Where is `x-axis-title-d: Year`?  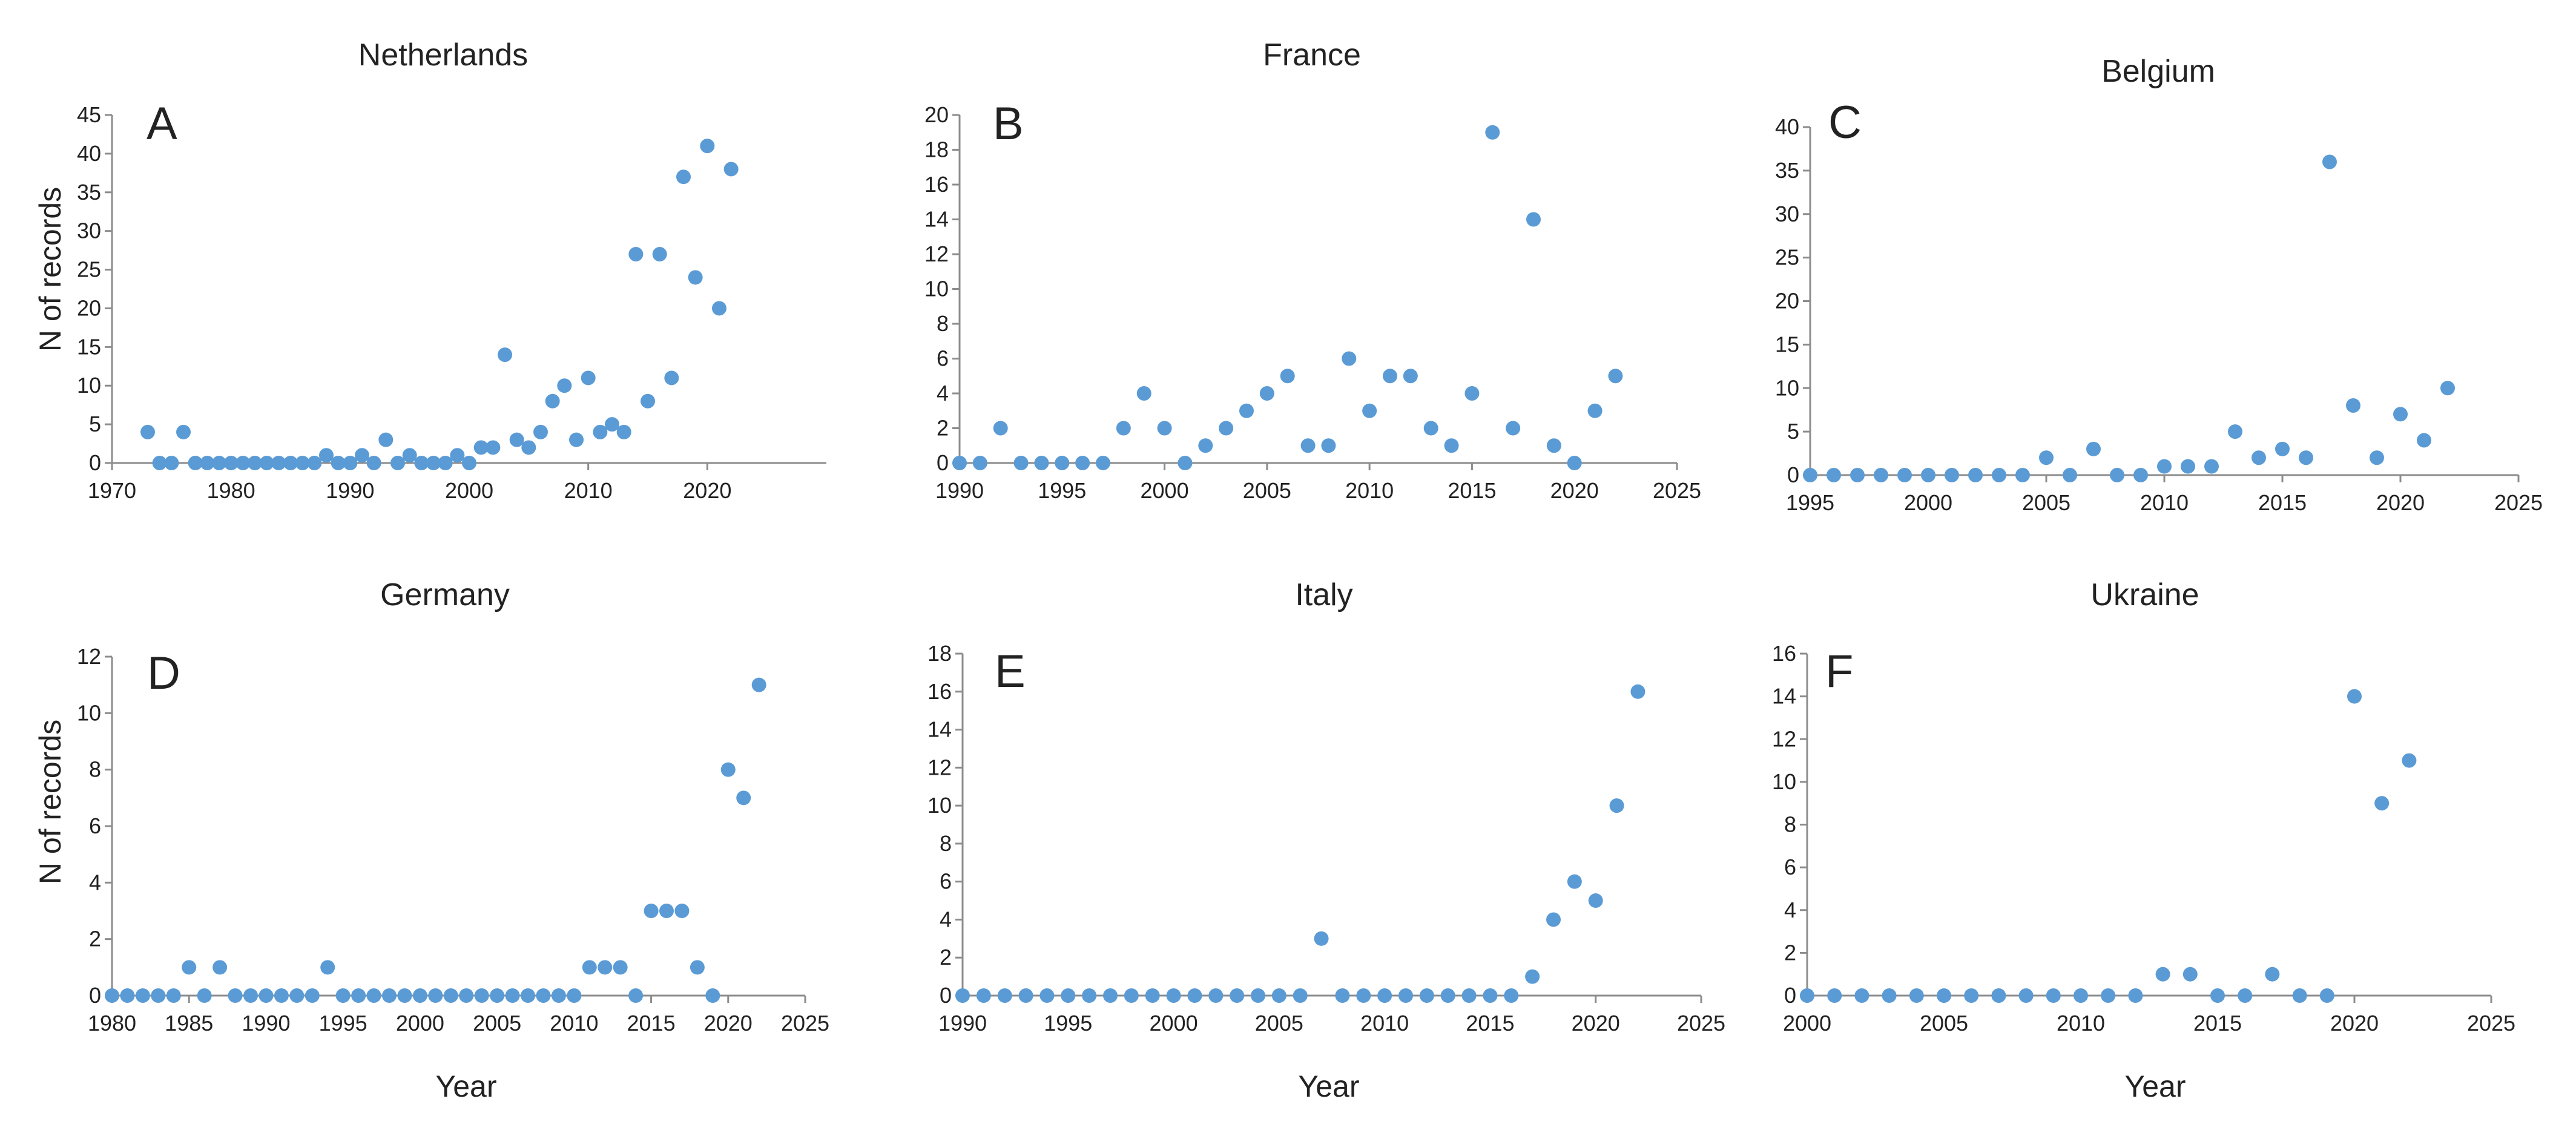 x-axis-title-d: Year is located at coordinates (465, 1086).